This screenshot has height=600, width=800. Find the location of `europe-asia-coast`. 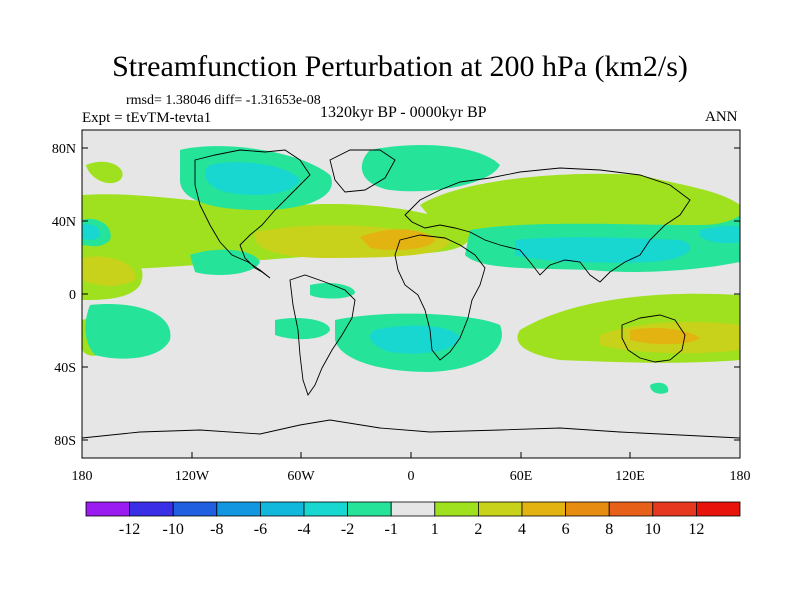

europe-asia-coast is located at coordinates (547, 225).